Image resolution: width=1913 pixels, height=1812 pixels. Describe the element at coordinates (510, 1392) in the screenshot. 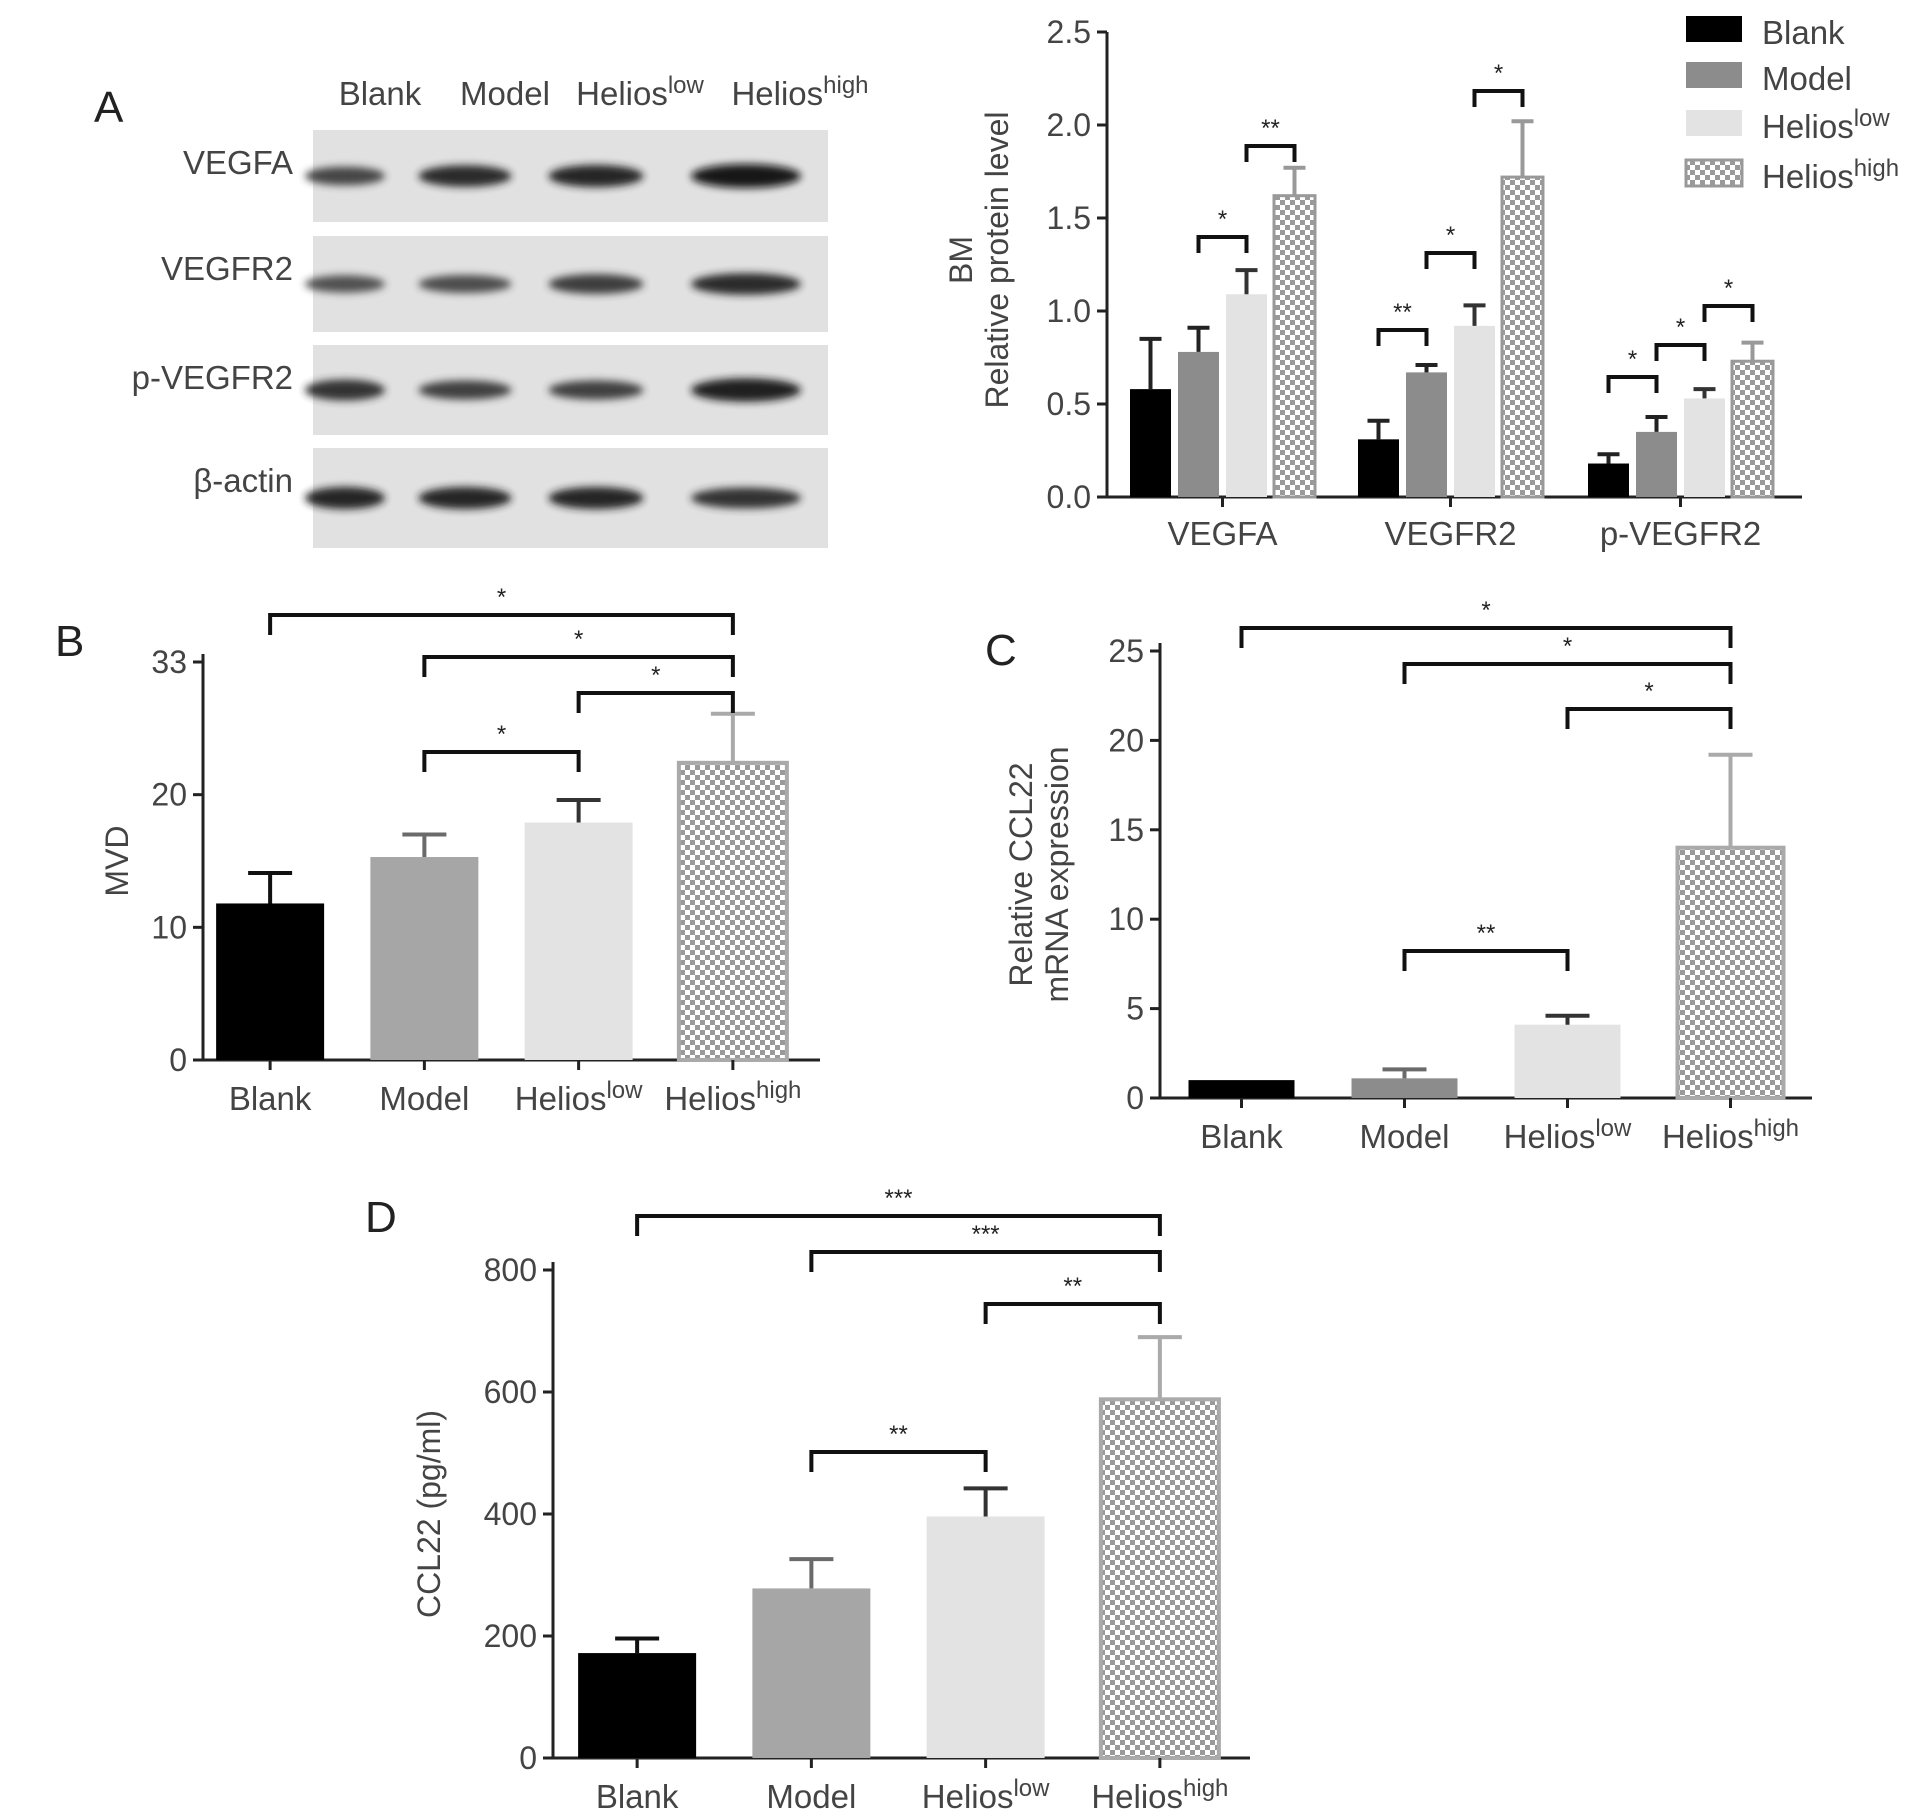

I see `y-tick-label: 600` at that location.